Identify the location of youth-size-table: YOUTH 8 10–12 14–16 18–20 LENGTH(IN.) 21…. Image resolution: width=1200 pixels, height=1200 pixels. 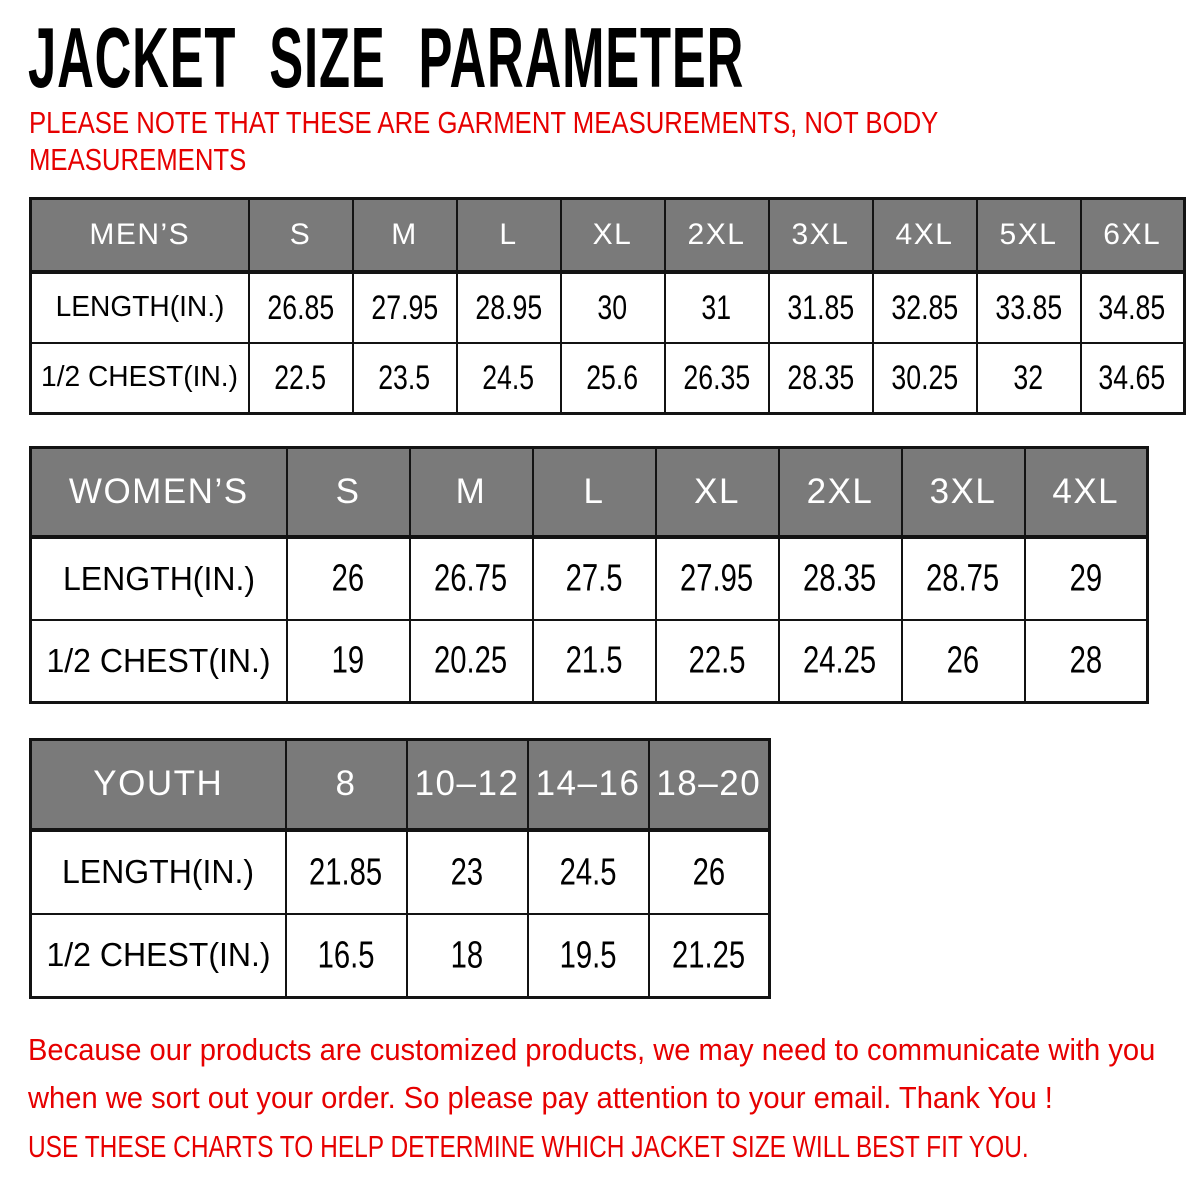
(400, 868).